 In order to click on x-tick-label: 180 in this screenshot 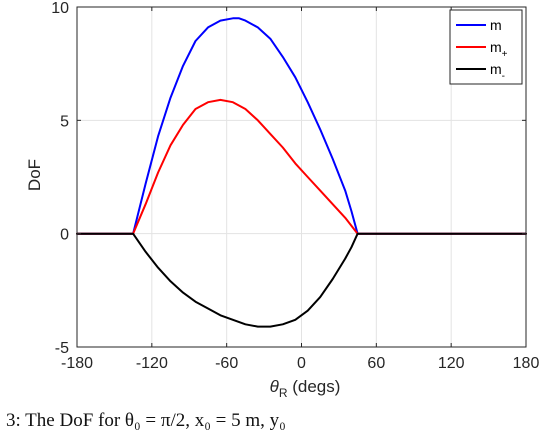, I will do `click(526, 363)`.